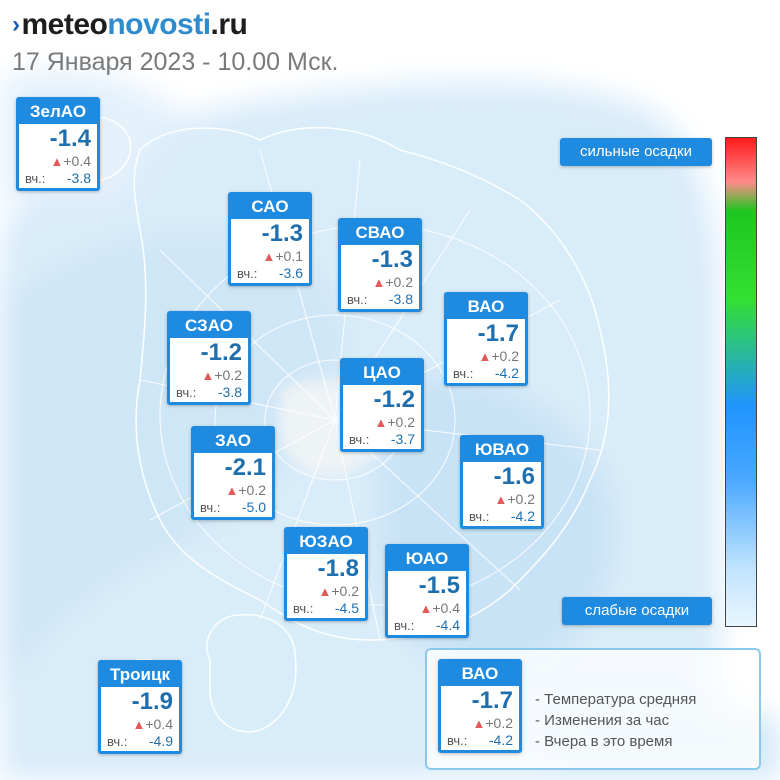 The width and height of the screenshot is (780, 780). I want to click on district-name: ЮАО, so click(427, 559).